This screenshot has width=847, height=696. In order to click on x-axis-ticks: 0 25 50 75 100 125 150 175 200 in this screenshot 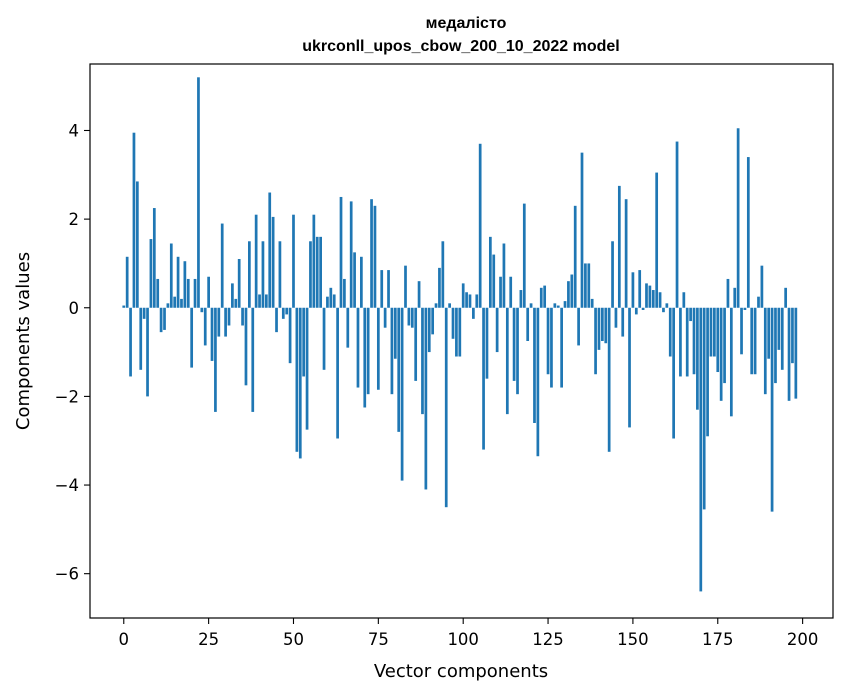, I will do `click(469, 633)`.